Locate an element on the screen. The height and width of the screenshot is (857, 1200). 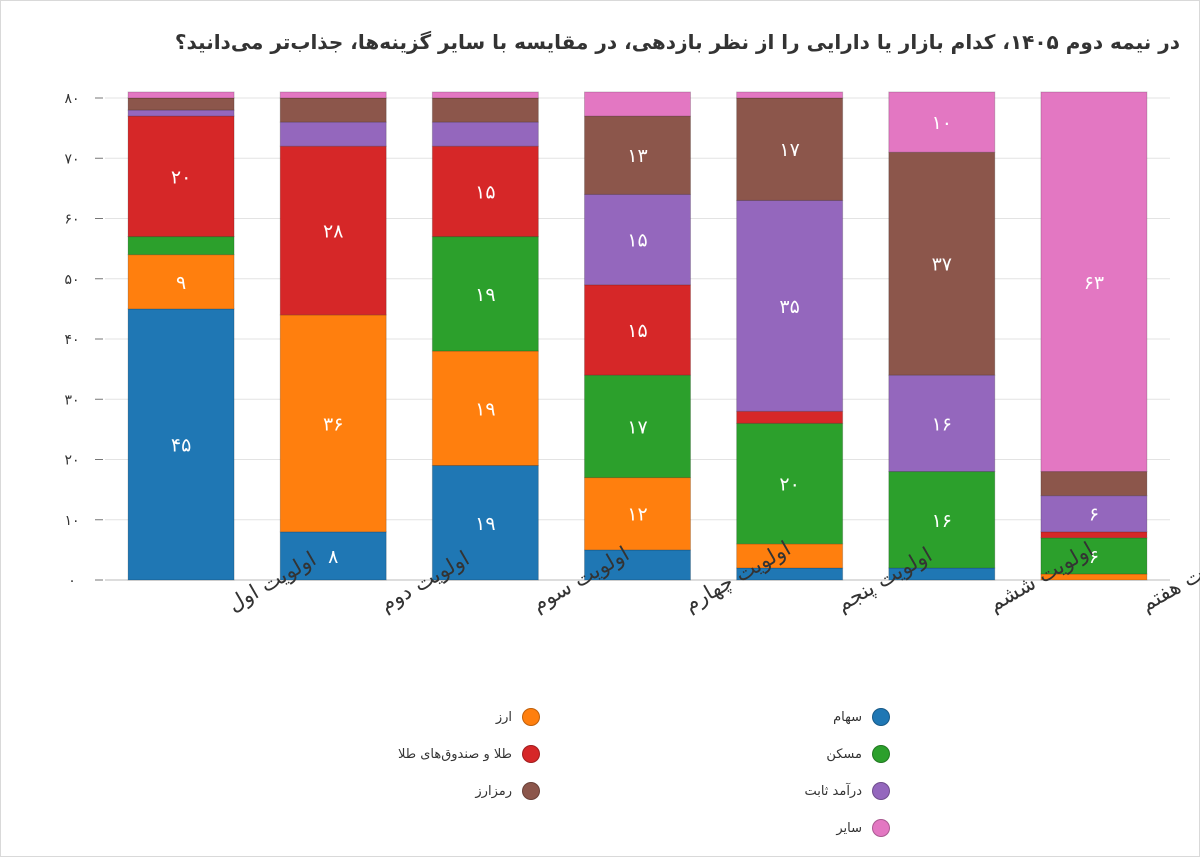
legend-item: ارز is located at coordinates (518, 717).